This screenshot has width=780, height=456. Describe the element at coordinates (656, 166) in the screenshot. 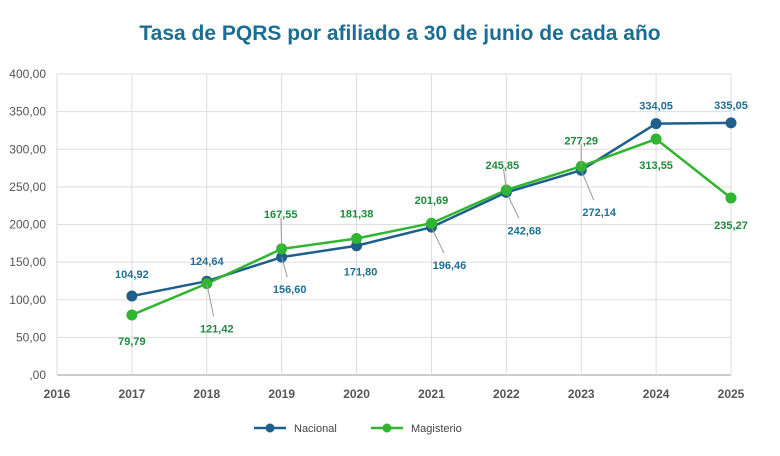

I see `data-label-magisterio: 313,55` at that location.